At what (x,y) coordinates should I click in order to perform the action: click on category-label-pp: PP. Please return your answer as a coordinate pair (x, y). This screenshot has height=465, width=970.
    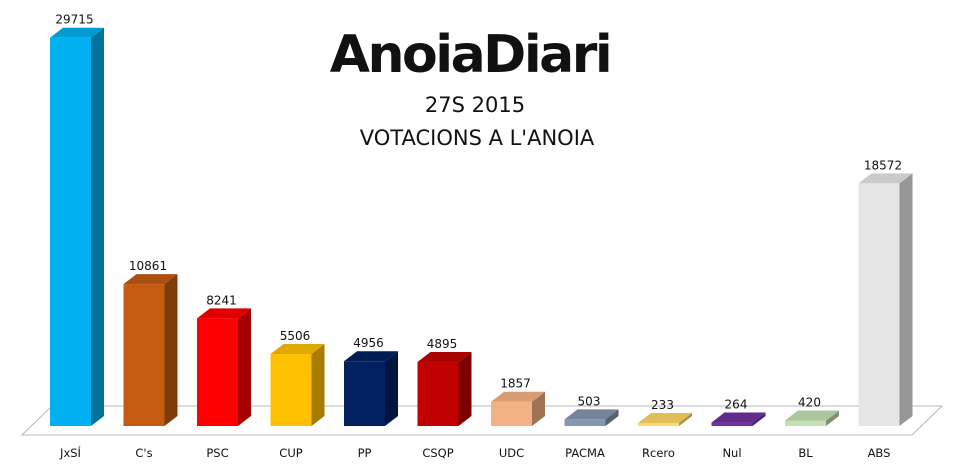
    Looking at the image, I should click on (365, 453).